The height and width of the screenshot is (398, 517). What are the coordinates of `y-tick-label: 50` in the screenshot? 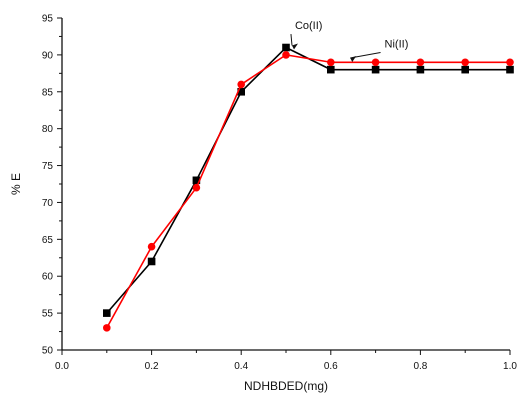 It's located at (48, 351).